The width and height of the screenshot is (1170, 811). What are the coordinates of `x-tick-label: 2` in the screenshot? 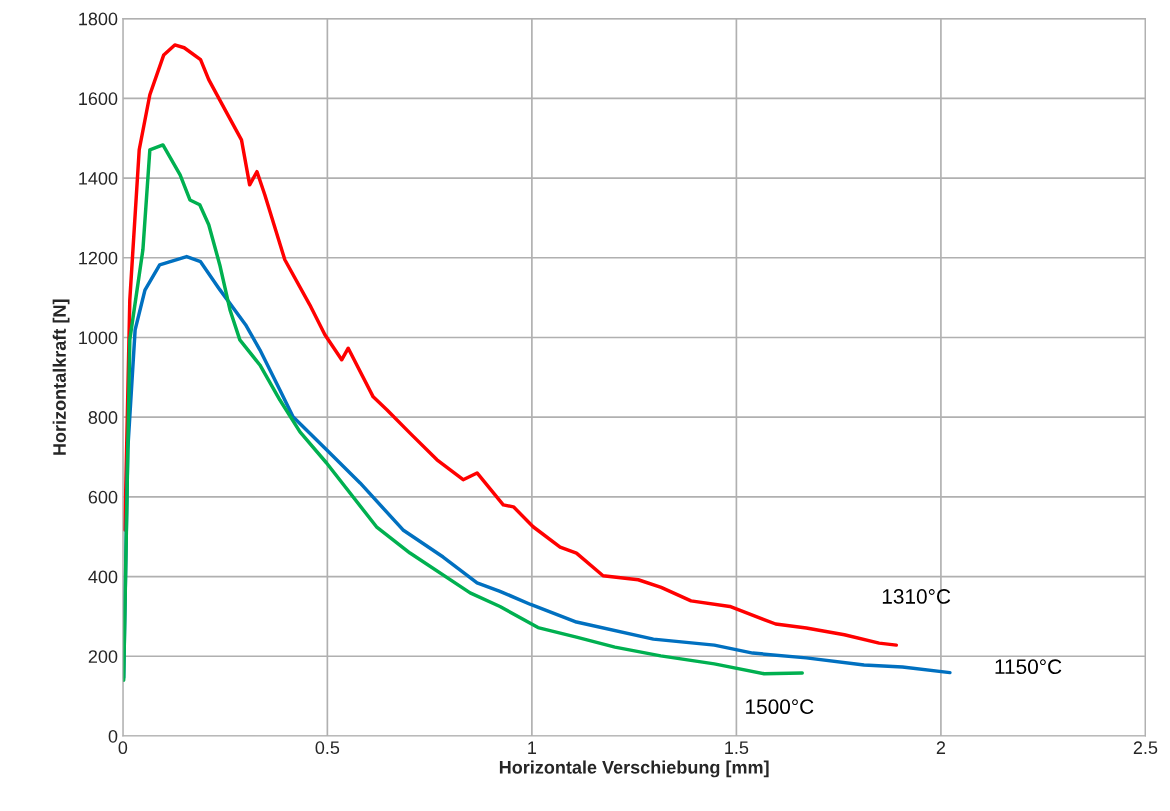 It's located at (941, 747).